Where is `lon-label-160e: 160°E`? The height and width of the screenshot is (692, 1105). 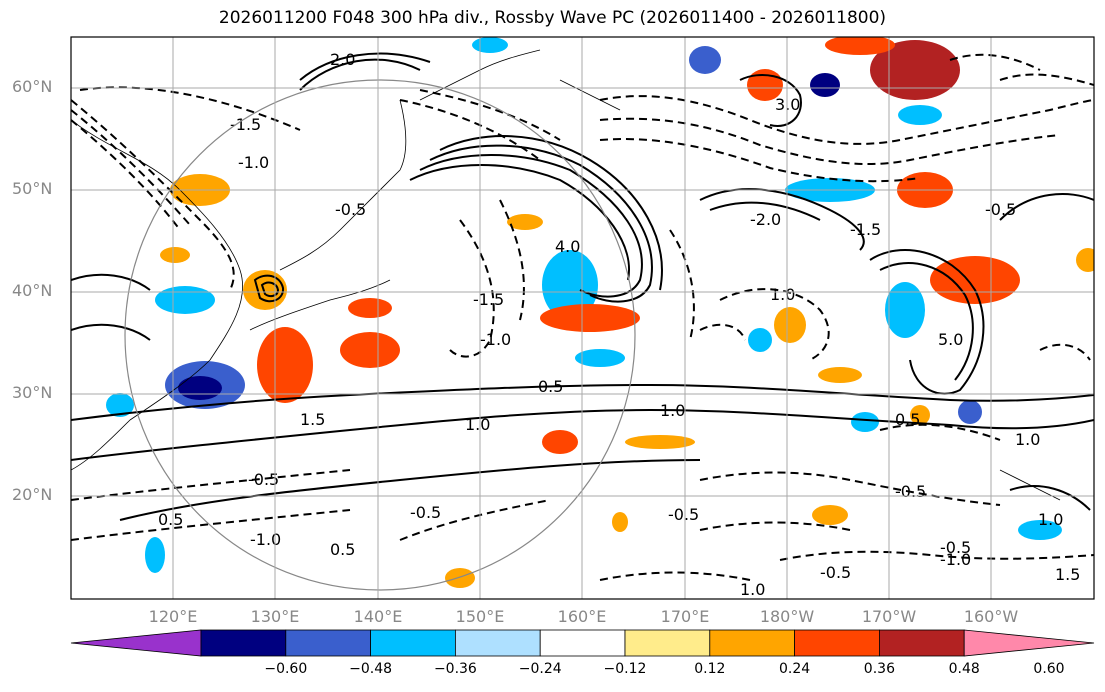 lon-label-160e: 160°E is located at coordinates (582, 616).